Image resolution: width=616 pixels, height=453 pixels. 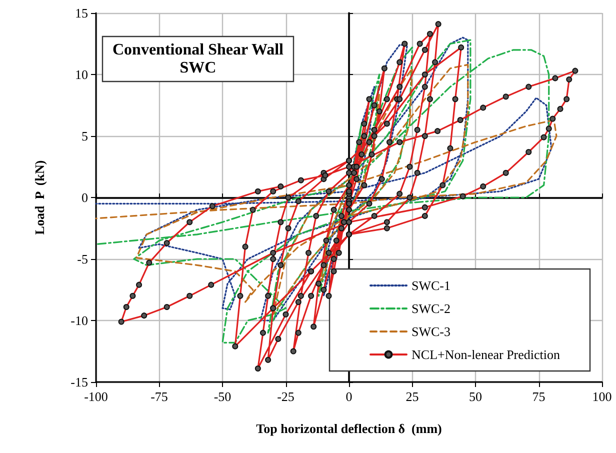 I want to click on y-tick-label: 10, so click(x=81, y=74).